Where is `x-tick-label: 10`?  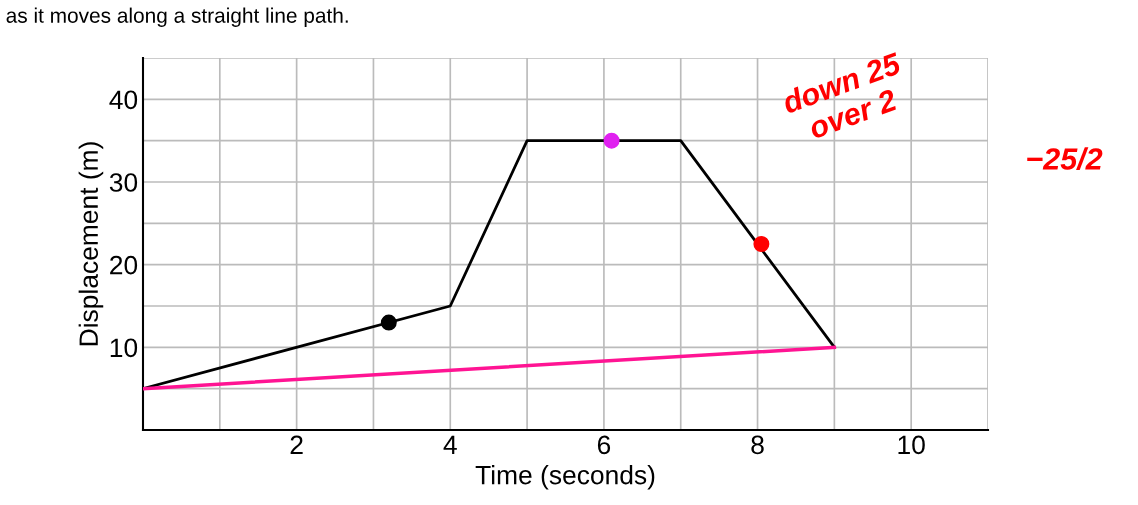 x-tick-label: 10 is located at coordinates (911, 445).